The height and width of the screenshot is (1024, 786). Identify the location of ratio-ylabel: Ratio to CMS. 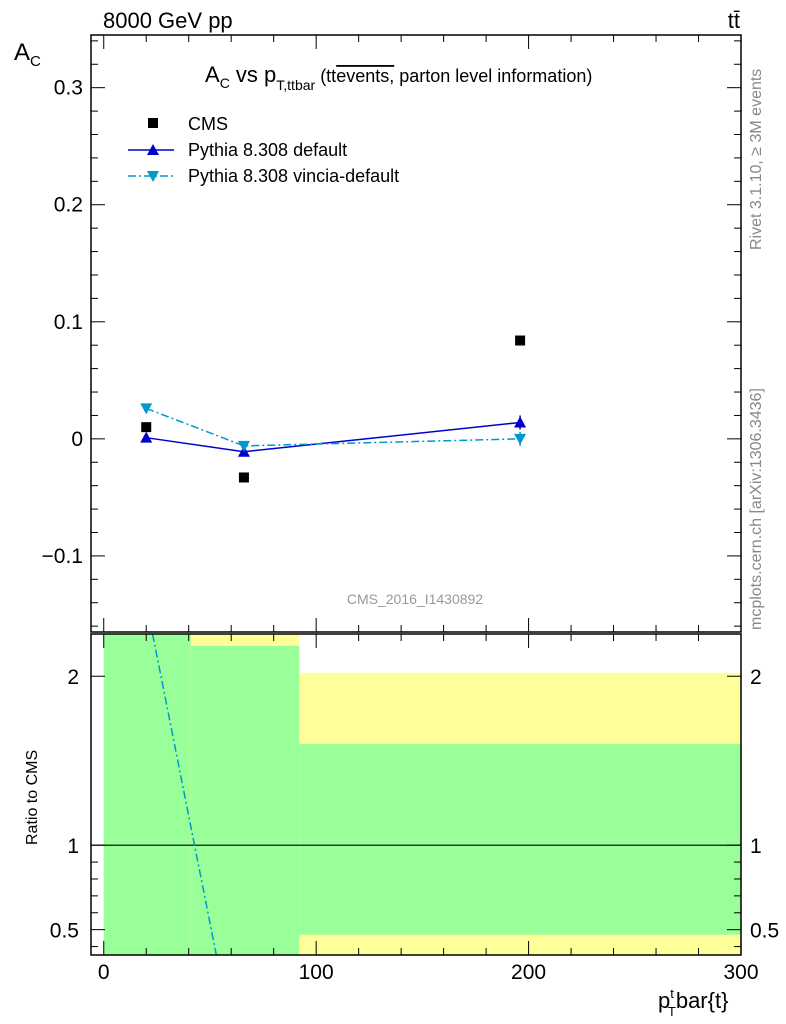
(32, 797).